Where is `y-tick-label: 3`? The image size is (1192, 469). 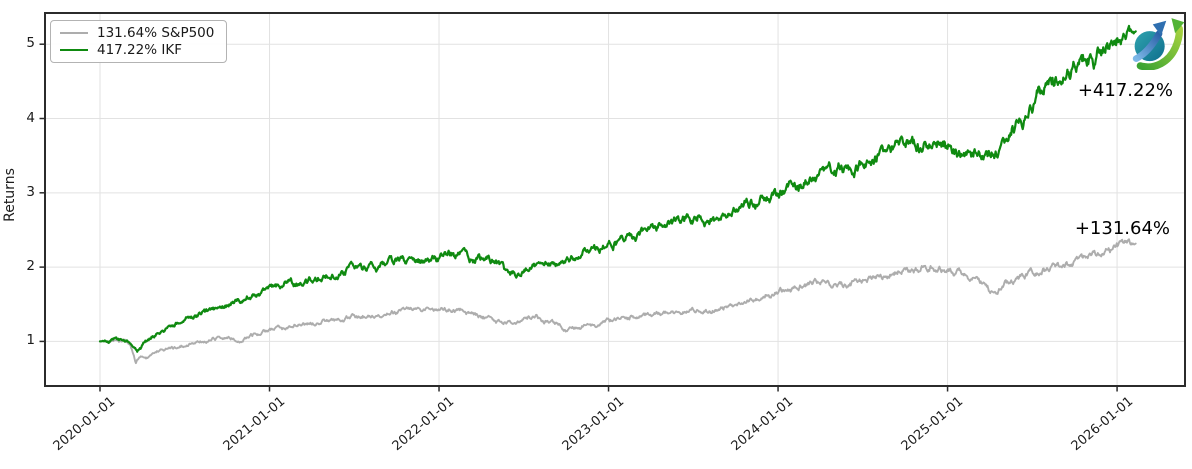 y-tick-label: 3 is located at coordinates (30, 191).